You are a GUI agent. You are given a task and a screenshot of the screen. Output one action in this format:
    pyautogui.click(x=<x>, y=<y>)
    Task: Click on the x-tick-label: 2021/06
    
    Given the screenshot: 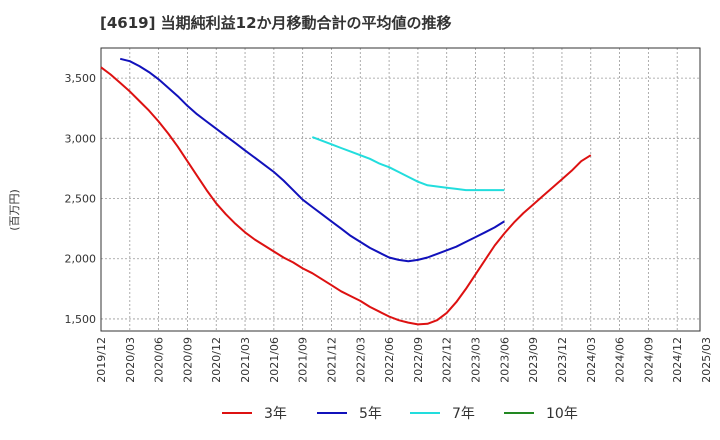 What is the action you would take?
    pyautogui.click(x=274, y=360)
    